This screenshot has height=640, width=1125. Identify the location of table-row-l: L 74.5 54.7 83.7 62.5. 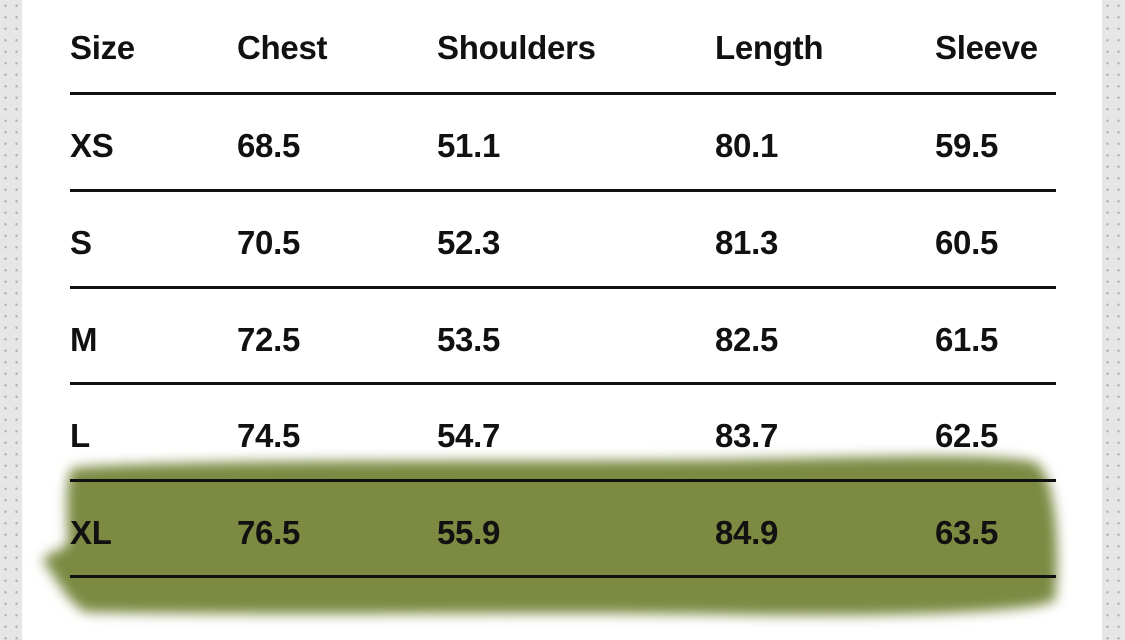
(563, 436).